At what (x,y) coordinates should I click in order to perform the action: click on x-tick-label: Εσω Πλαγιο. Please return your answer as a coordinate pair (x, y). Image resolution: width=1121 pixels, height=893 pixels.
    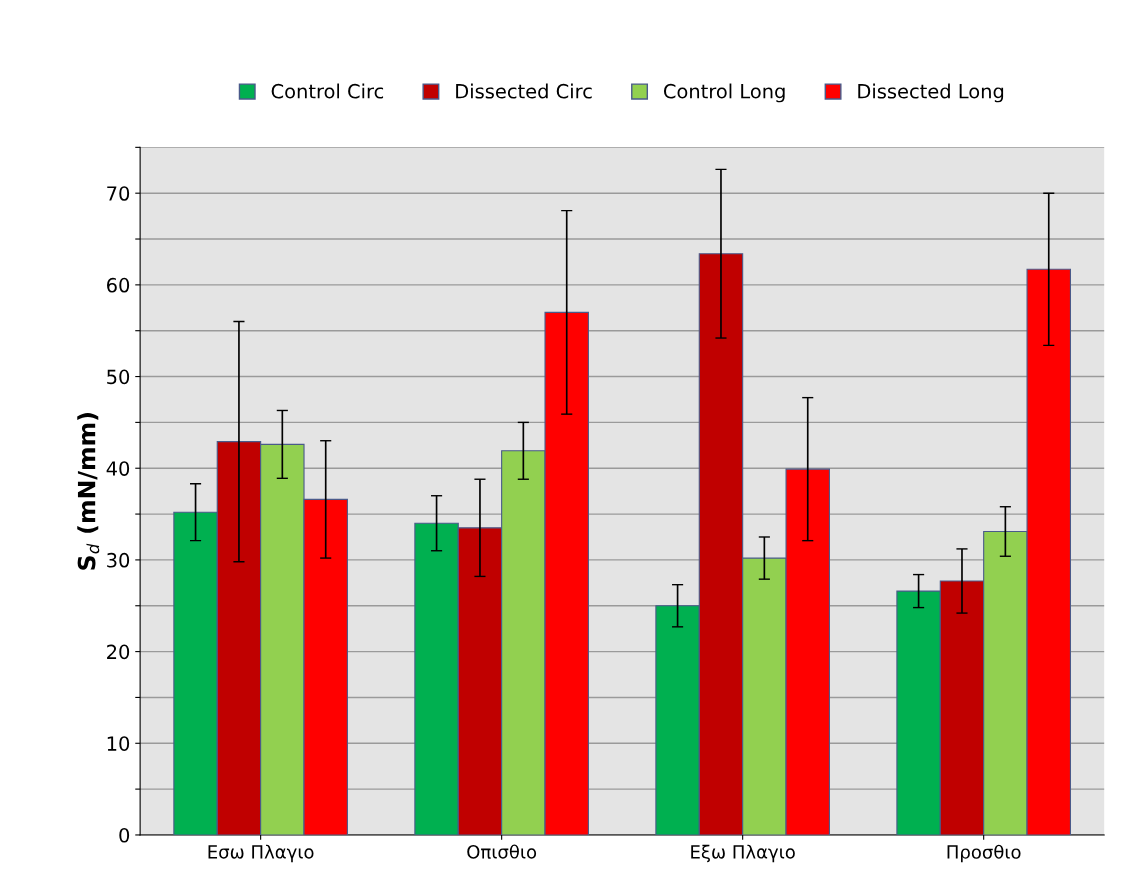
    Looking at the image, I should click on (261, 853).